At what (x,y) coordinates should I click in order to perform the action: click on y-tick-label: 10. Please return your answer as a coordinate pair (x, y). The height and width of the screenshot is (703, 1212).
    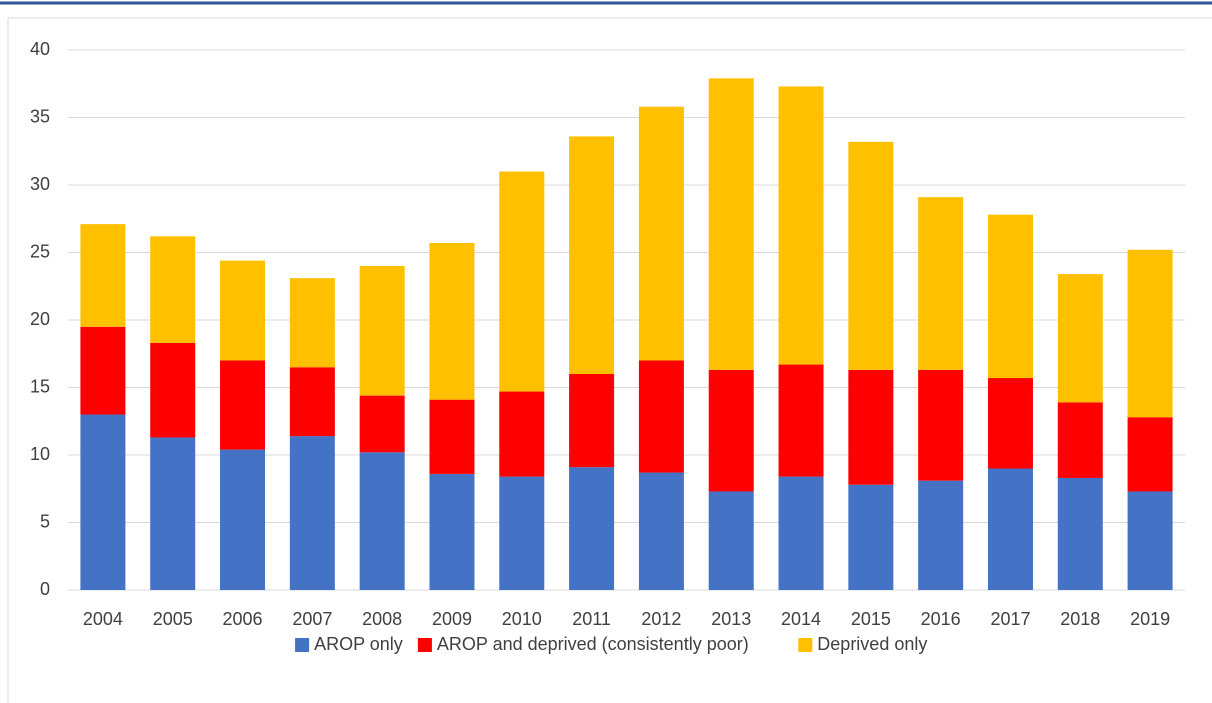
    Looking at the image, I should click on (40, 454).